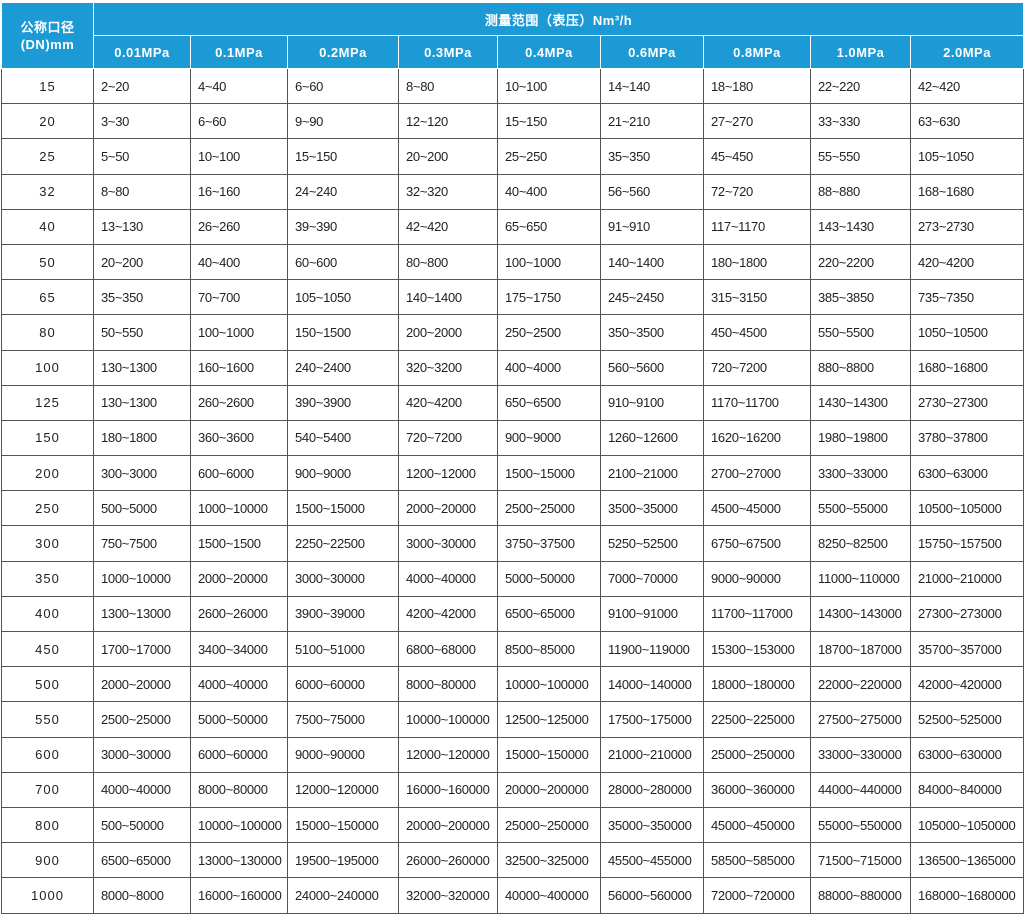 The height and width of the screenshot is (918, 1025). What do you see at coordinates (652, 473) in the screenshot?
I see `range-cell: 2100~21000` at bounding box center [652, 473].